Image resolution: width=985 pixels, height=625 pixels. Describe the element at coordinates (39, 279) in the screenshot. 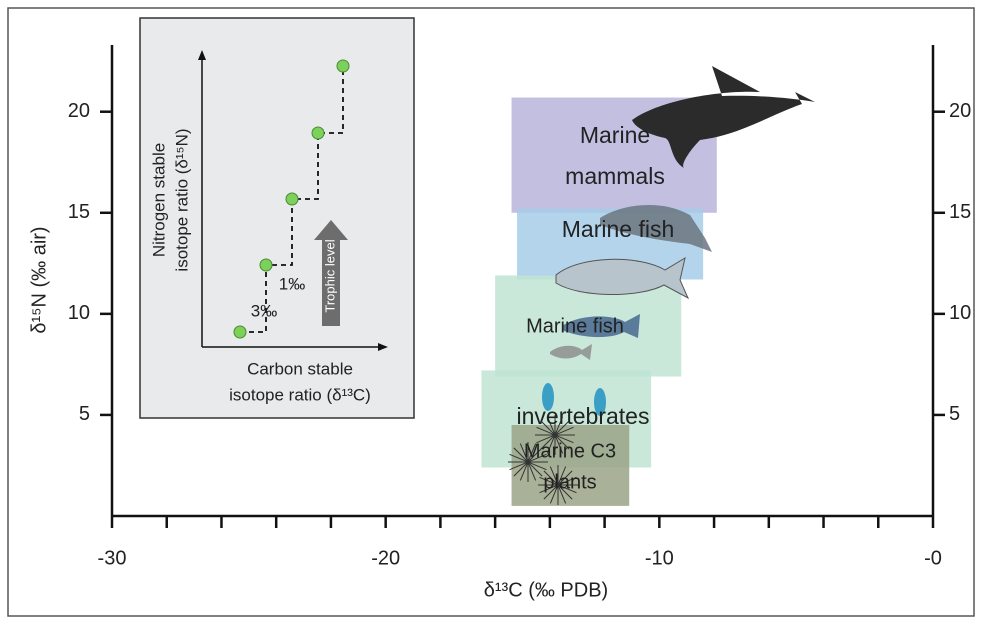

I see `y-axis-label: δ¹⁵N (‰ air)` at that location.